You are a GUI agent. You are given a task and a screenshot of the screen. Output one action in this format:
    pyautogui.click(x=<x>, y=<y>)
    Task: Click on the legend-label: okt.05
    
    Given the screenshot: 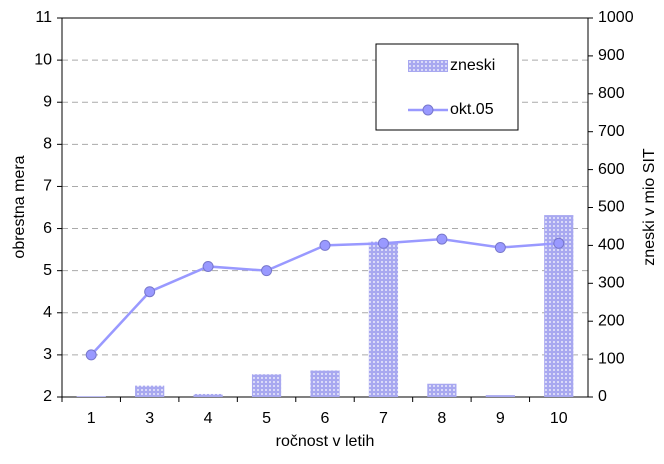 What is the action you would take?
    pyautogui.click(x=472, y=109)
    